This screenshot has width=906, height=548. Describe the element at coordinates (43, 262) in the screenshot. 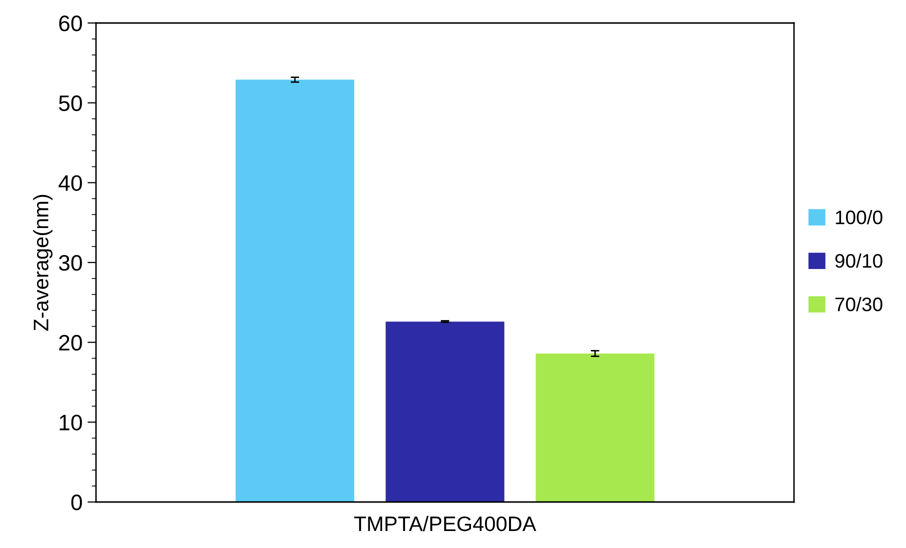

I see `y-axis-title: Z-average(nm)` at that location.